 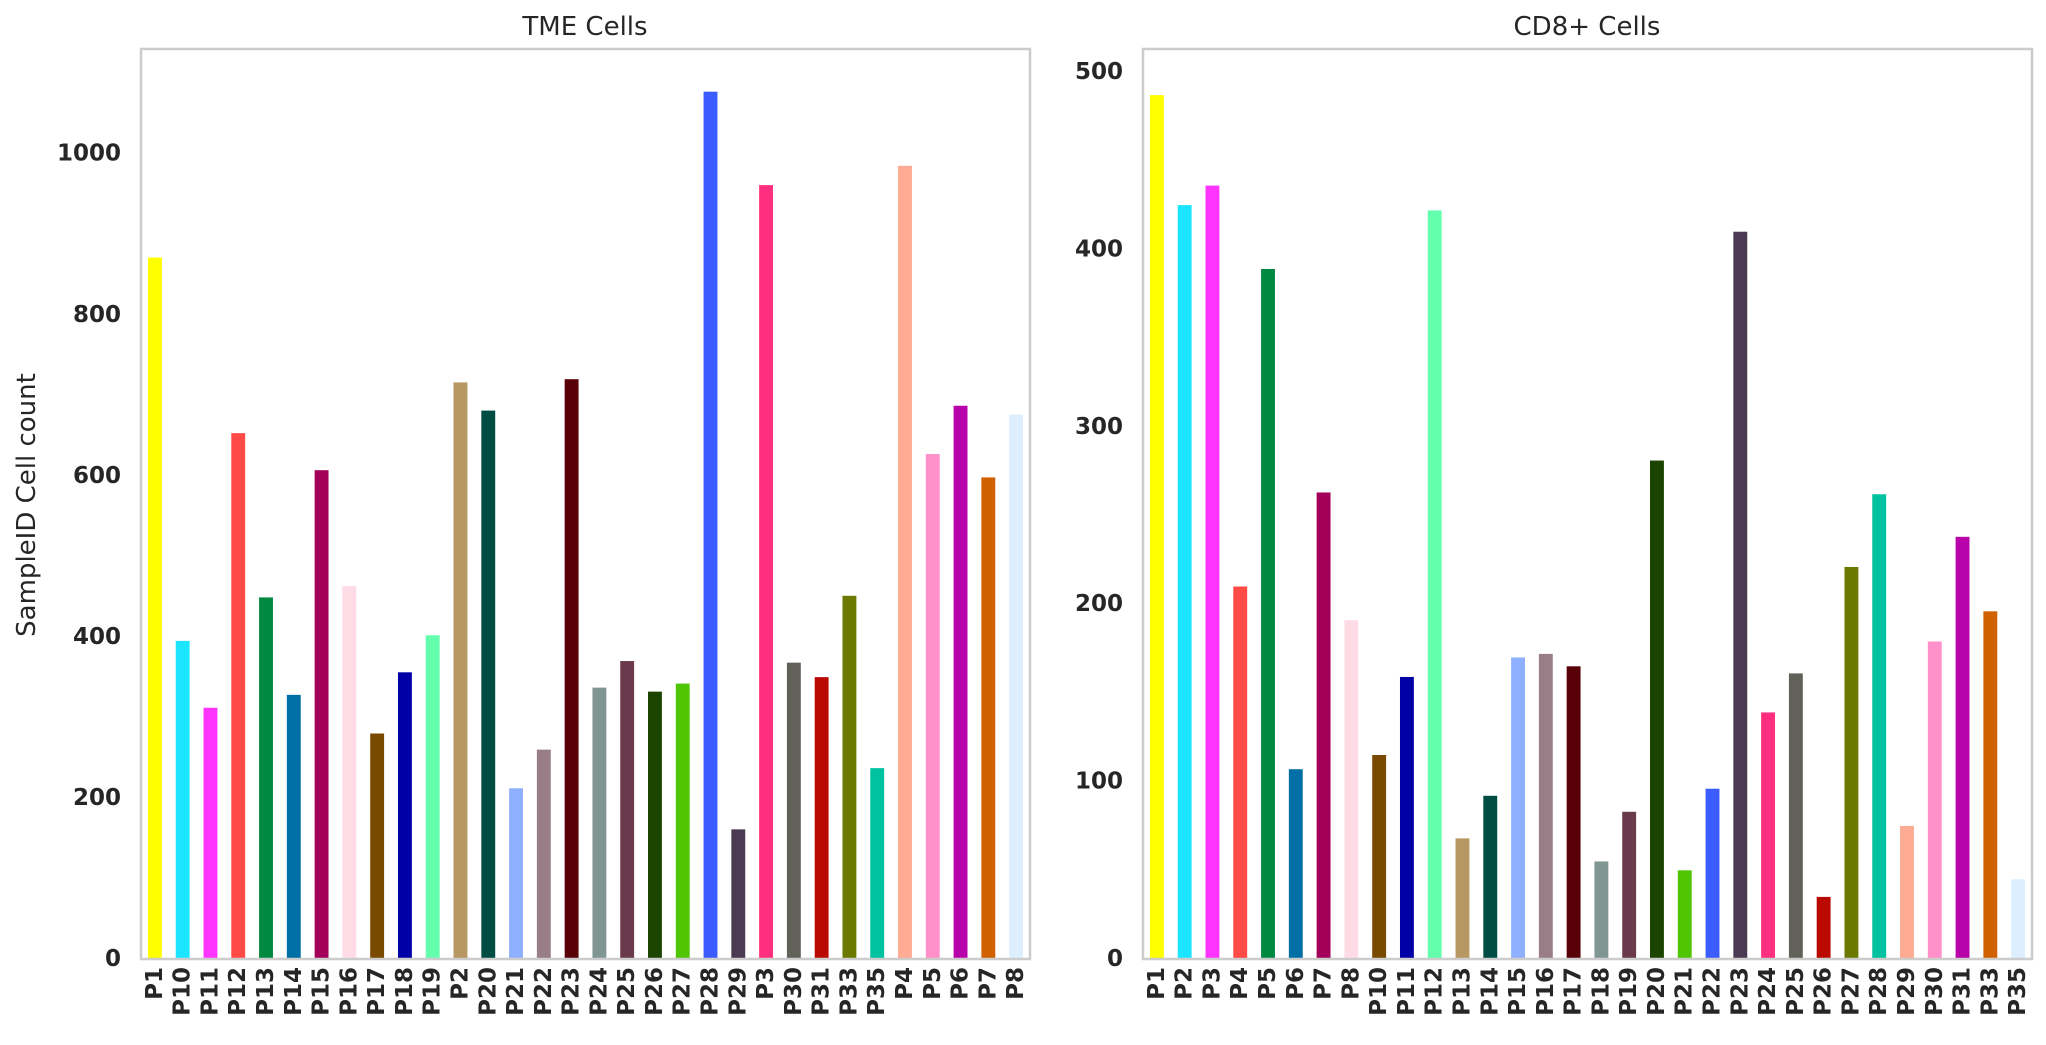 I want to click on cd8-cells-bar-p16, so click(x=1545, y=806).